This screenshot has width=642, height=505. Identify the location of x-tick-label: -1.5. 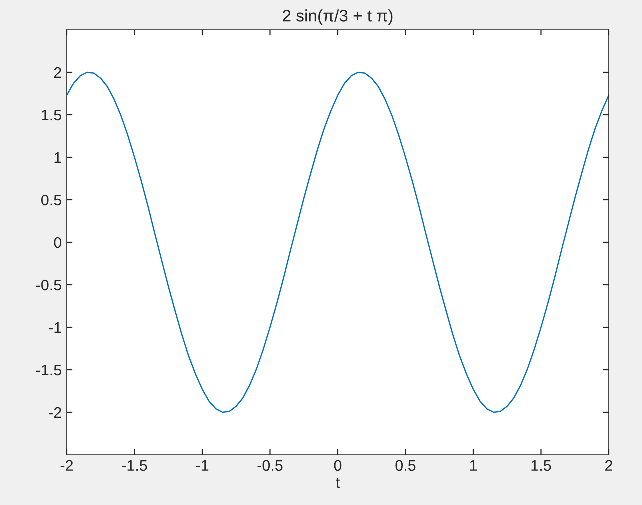
(135, 466).